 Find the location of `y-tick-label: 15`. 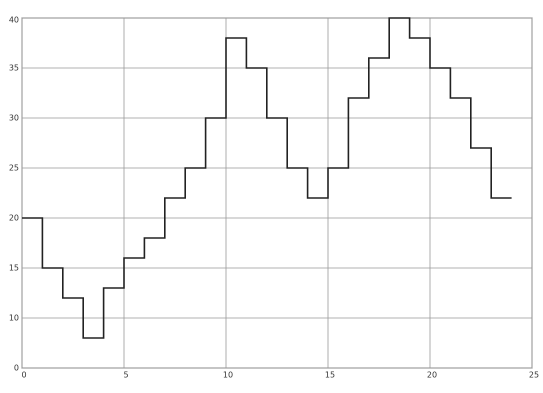

y-tick-label: 15 is located at coordinates (14, 268).